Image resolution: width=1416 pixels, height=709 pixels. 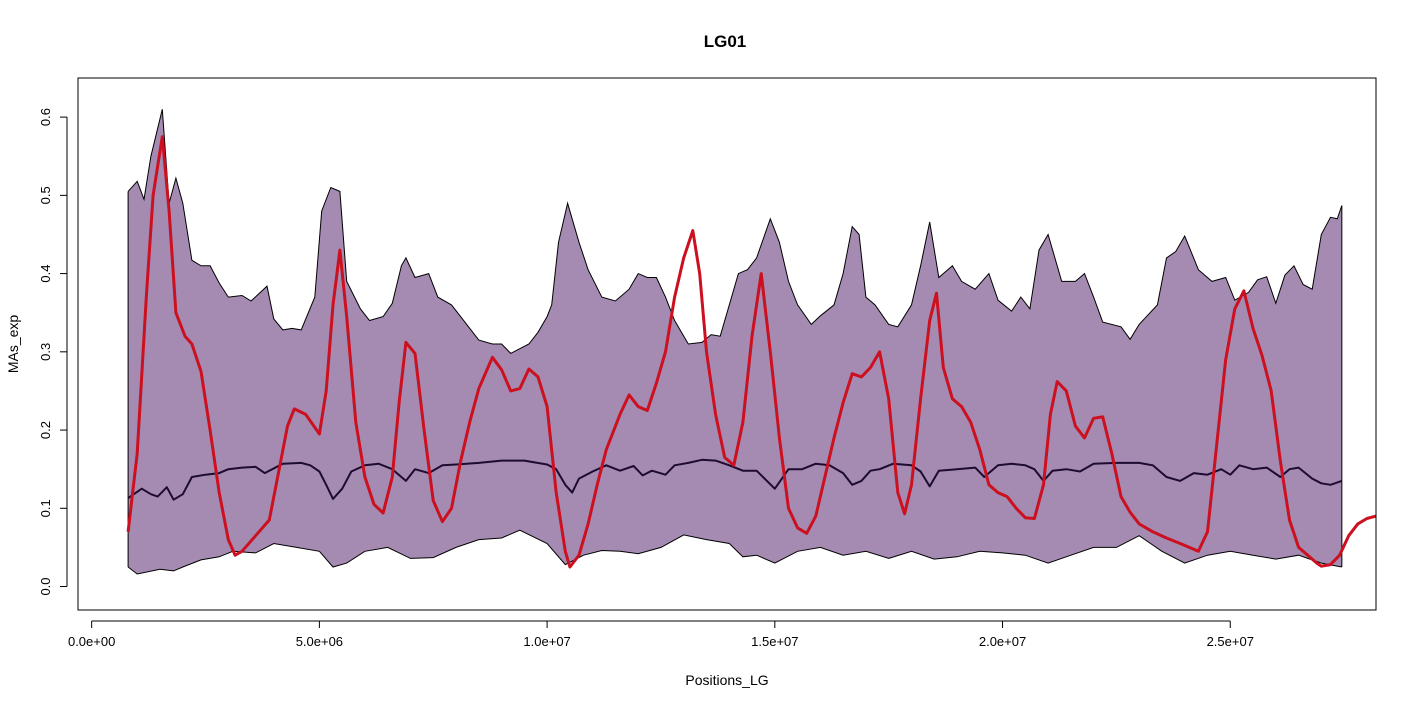 I want to click on y-tick-label: 0.1, so click(x=45, y=508).